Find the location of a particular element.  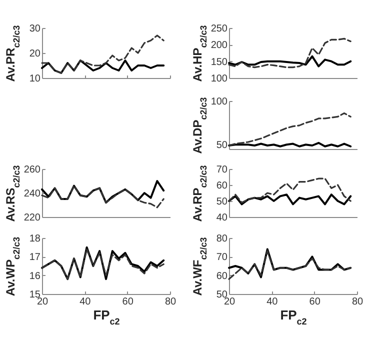

y-tick-label: 16 is located at coordinates (35, 276).